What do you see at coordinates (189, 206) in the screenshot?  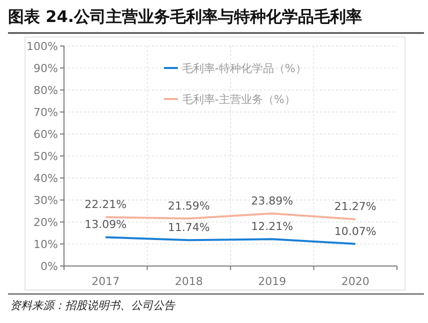 I see `data-label: 21.59%` at bounding box center [189, 206].